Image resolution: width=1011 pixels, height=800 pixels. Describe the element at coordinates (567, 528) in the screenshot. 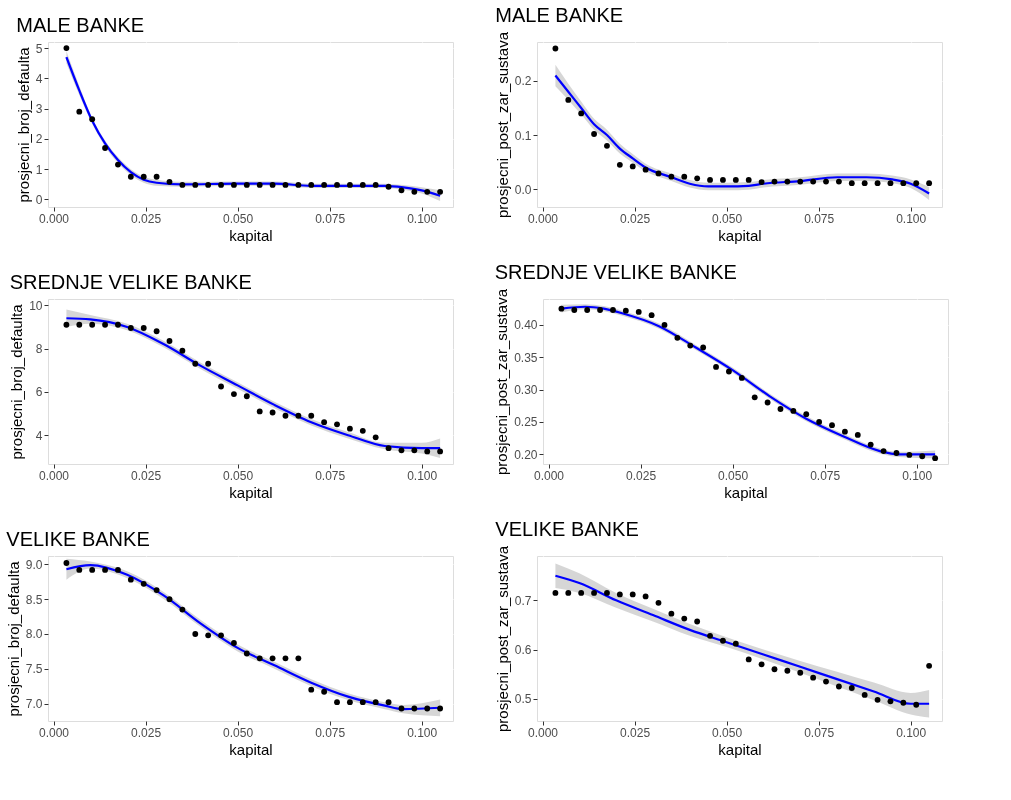

I see `chart-title: VELIKE BANKE` at that location.